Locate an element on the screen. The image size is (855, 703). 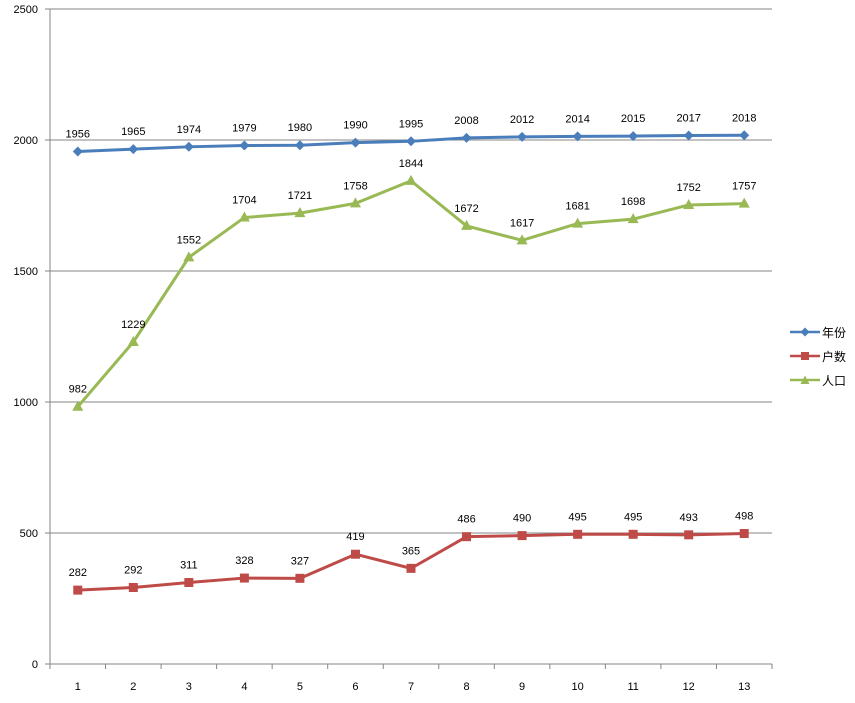
data-label: 1979 is located at coordinates (244, 129).